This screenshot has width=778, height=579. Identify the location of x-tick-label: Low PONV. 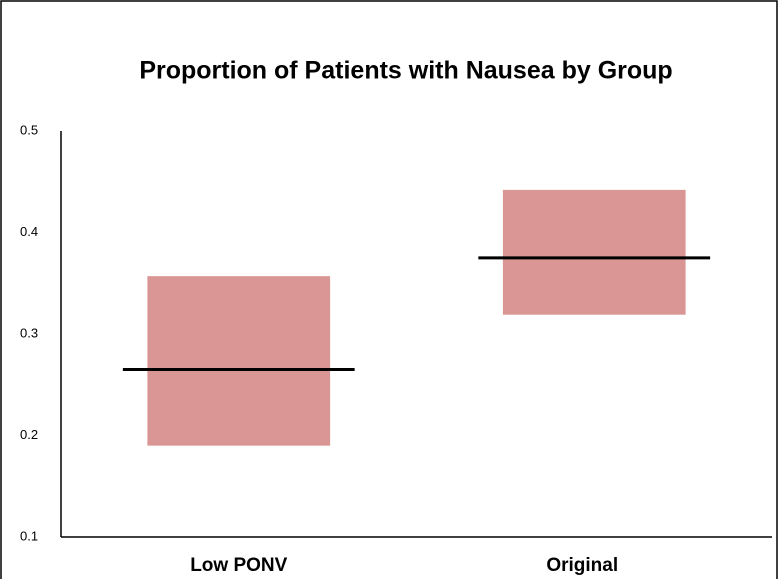
(238, 565).